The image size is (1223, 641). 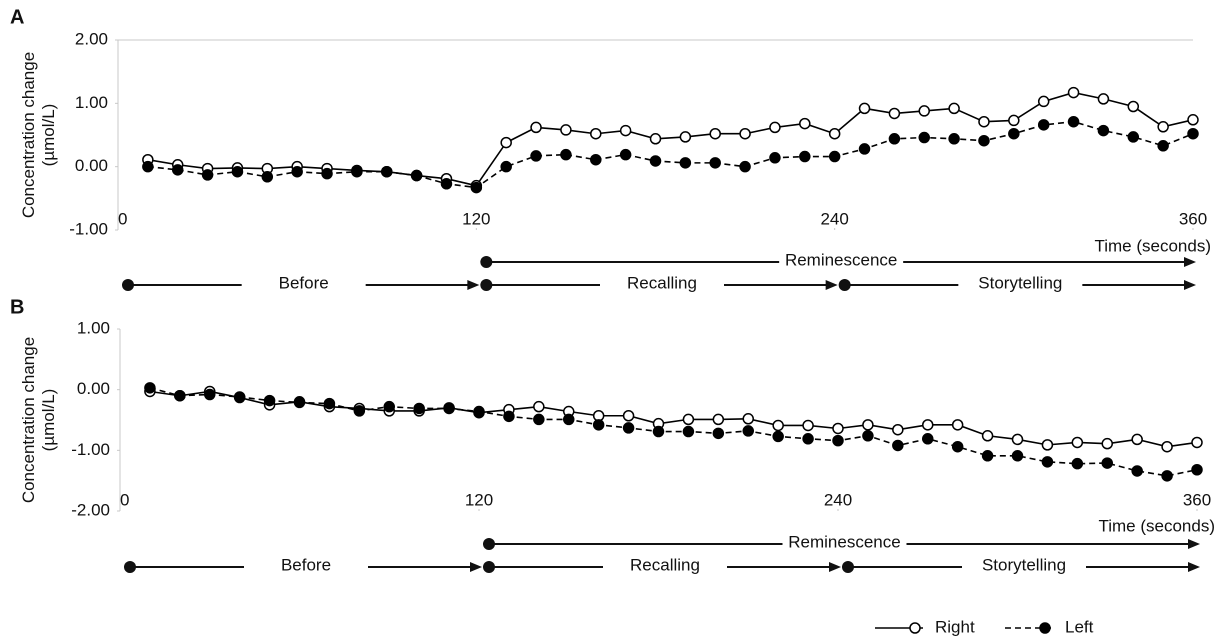 What do you see at coordinates (28, 135) in the screenshot?
I see `y-axis-label-line: Concentration change` at bounding box center [28, 135].